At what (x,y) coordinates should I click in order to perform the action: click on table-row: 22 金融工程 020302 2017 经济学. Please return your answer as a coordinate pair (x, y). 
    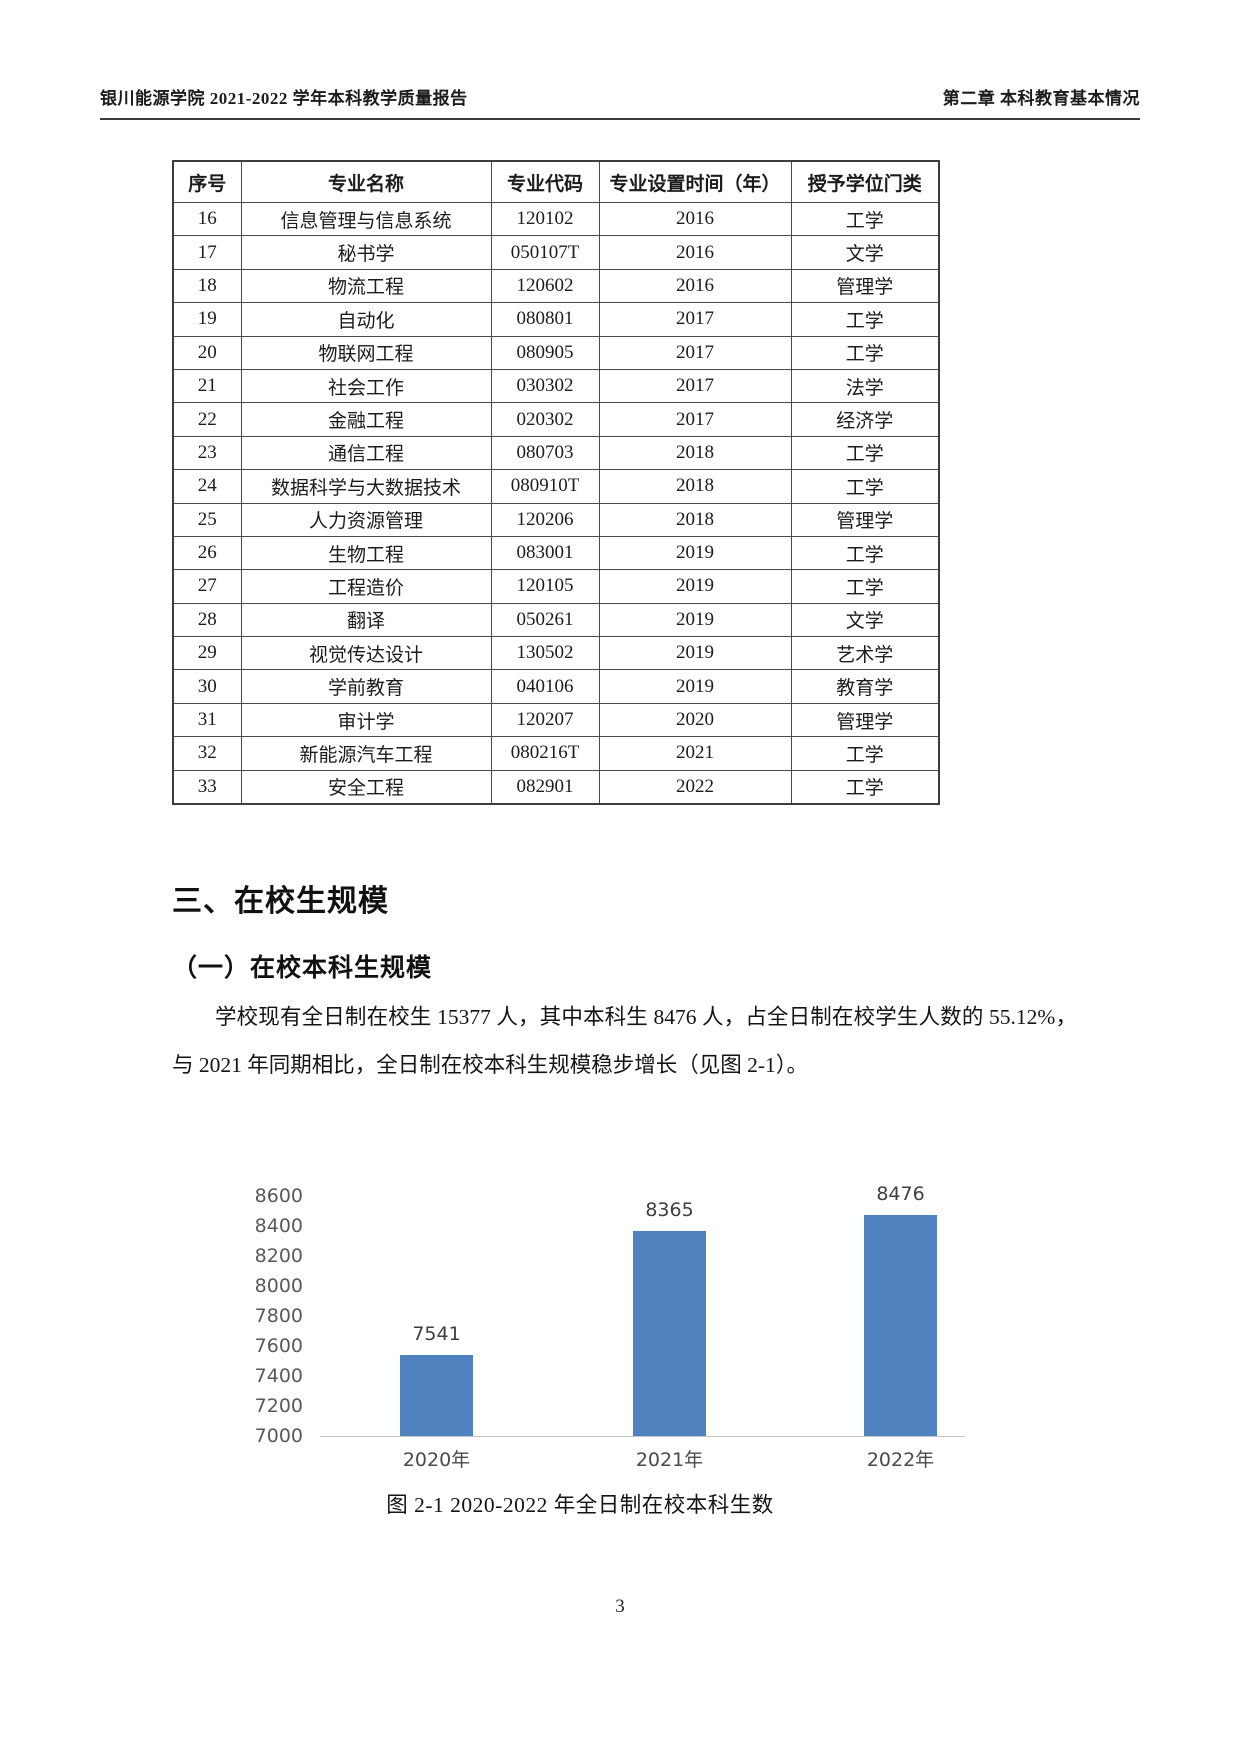
    Looking at the image, I should click on (556, 419).